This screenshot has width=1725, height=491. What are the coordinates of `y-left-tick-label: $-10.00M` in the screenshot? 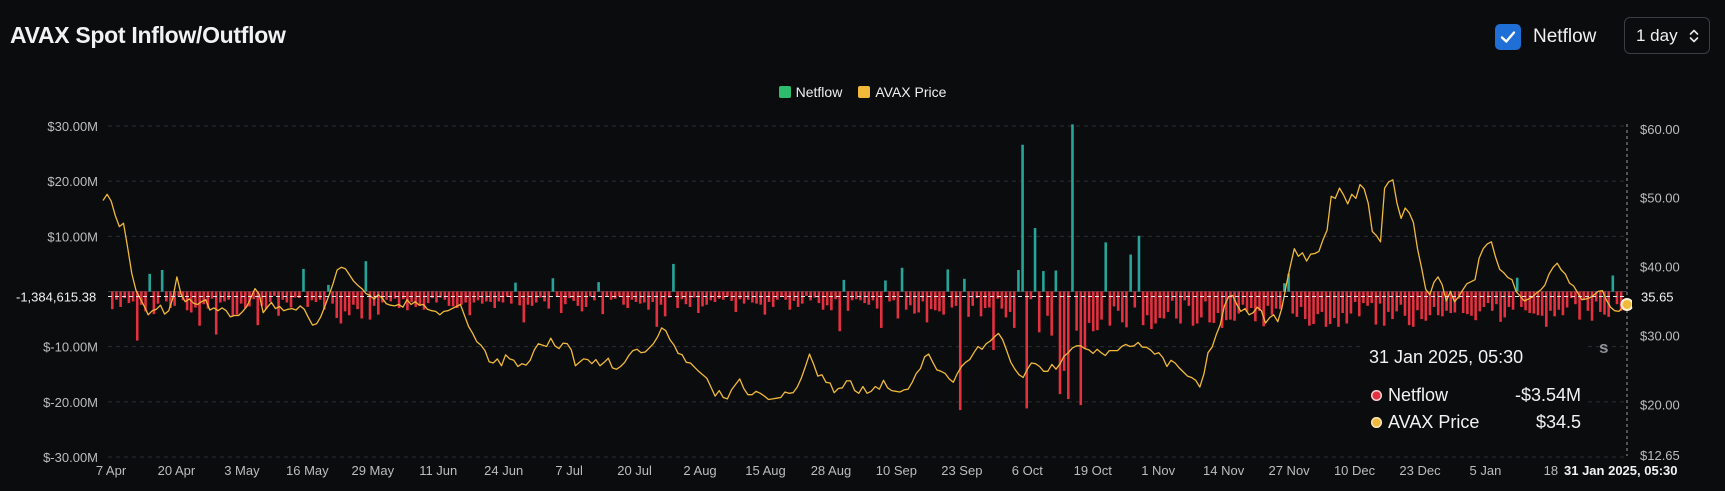 It's located at (70, 347).